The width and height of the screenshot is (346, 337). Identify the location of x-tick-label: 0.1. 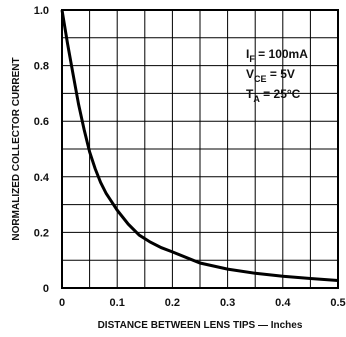
(117, 303).